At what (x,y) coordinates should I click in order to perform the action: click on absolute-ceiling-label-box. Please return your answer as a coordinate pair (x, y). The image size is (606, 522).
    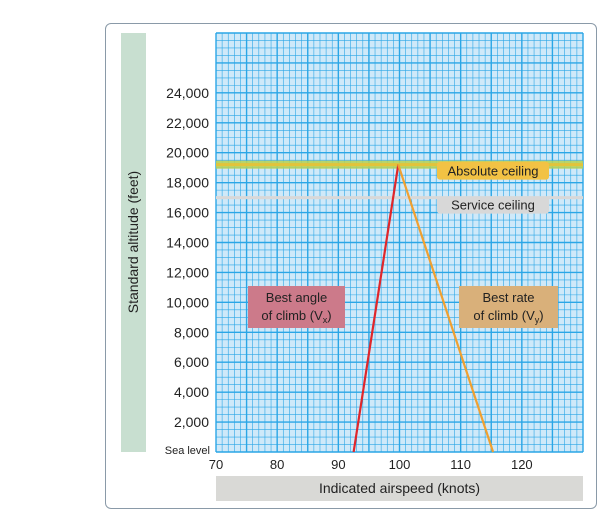
    Looking at the image, I should click on (493, 170).